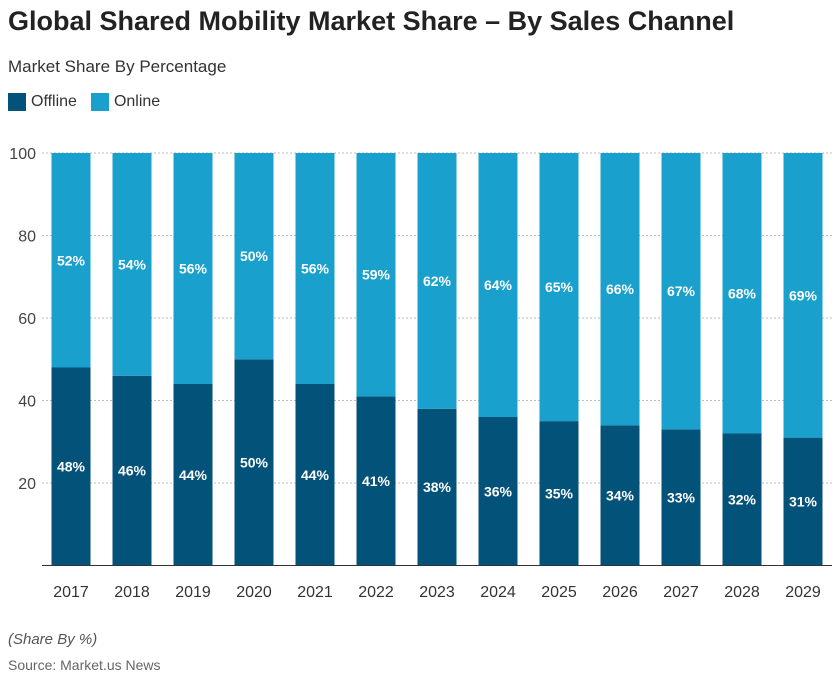 The width and height of the screenshot is (840, 684). What do you see at coordinates (193, 592) in the screenshot?
I see `x-tick-label: 2019` at bounding box center [193, 592].